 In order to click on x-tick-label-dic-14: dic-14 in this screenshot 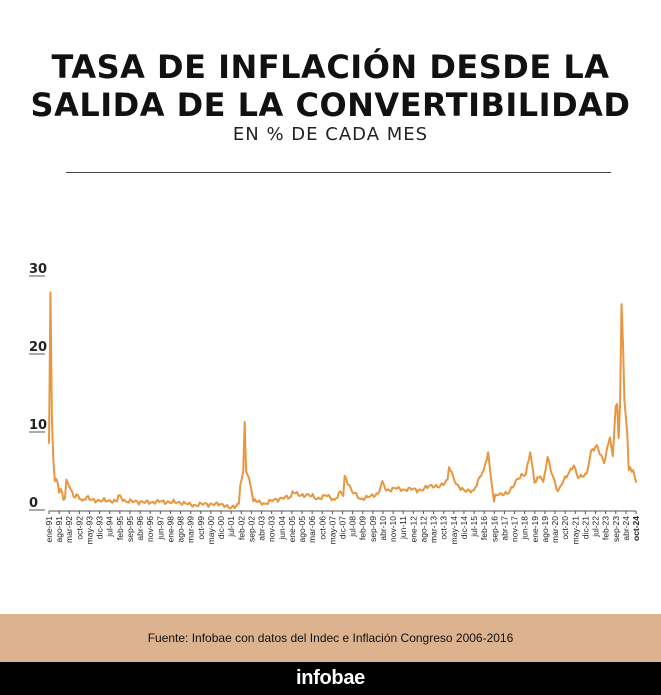, I will do `click(464, 527)`.